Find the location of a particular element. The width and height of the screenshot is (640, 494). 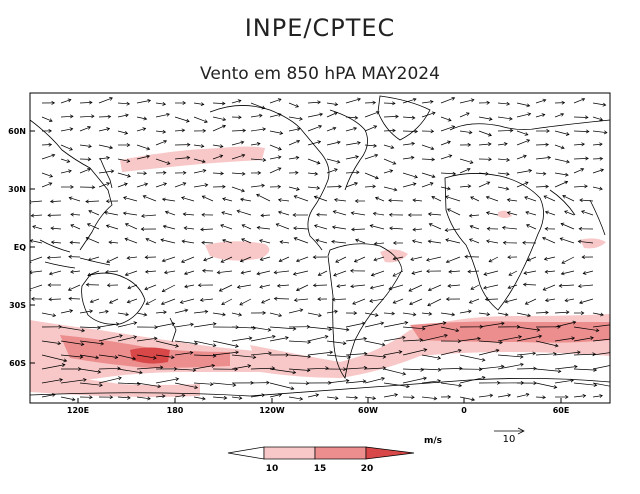

legend-tick-20: 20 is located at coordinates (367, 469).